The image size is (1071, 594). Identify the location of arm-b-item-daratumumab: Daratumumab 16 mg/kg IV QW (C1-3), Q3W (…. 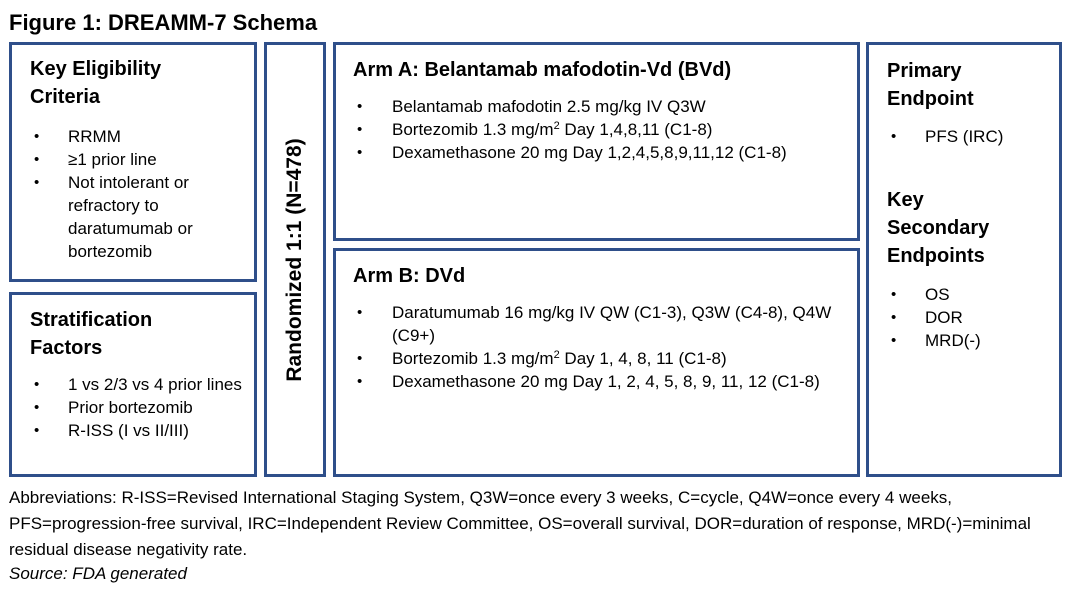
(603, 324).